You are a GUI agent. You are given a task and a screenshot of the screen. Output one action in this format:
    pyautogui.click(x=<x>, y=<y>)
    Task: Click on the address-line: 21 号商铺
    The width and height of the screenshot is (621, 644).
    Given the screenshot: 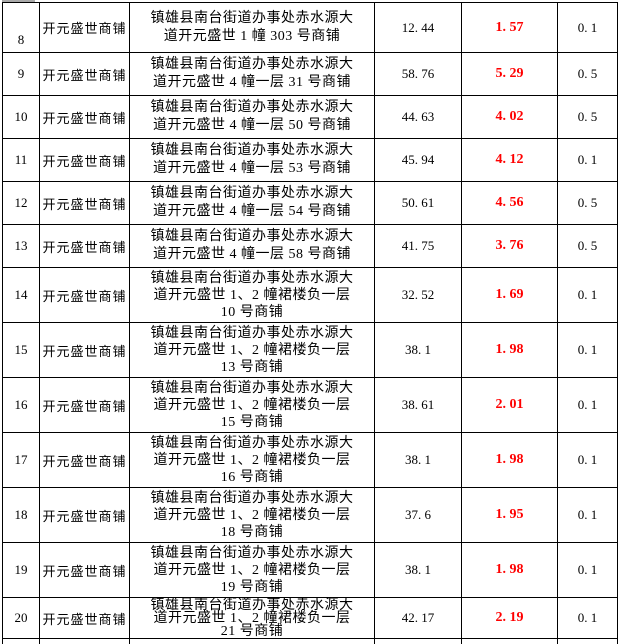 What is the action you would take?
    pyautogui.click(x=252, y=631)
    